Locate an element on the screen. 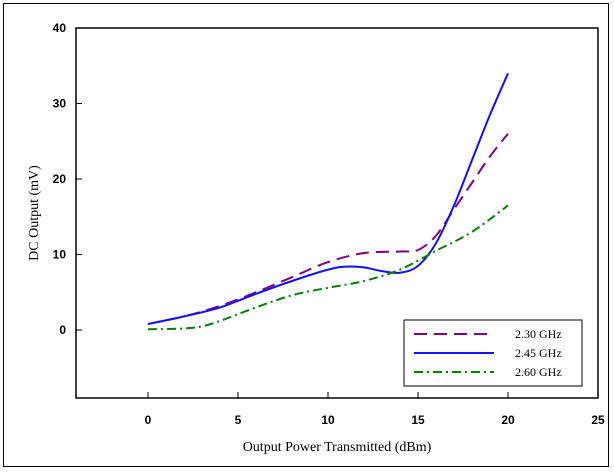 Image resolution: width=614 pixels, height=472 pixels. x-tick-label: 5 is located at coordinates (238, 420).